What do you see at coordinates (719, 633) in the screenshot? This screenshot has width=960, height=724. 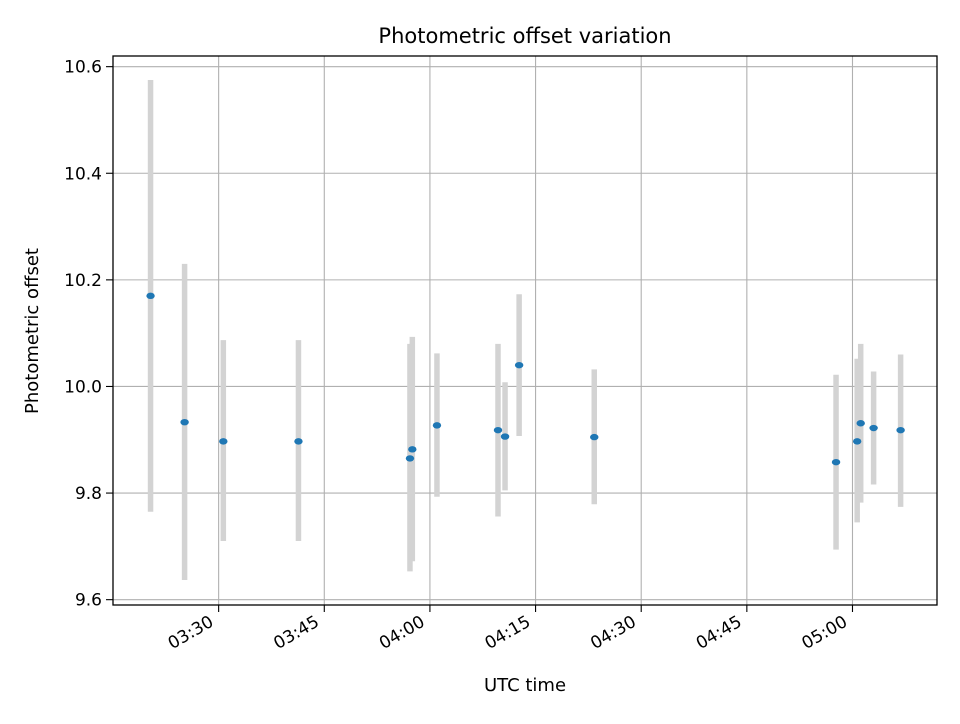 I see `x-tick-label: 04:45` at bounding box center [719, 633].